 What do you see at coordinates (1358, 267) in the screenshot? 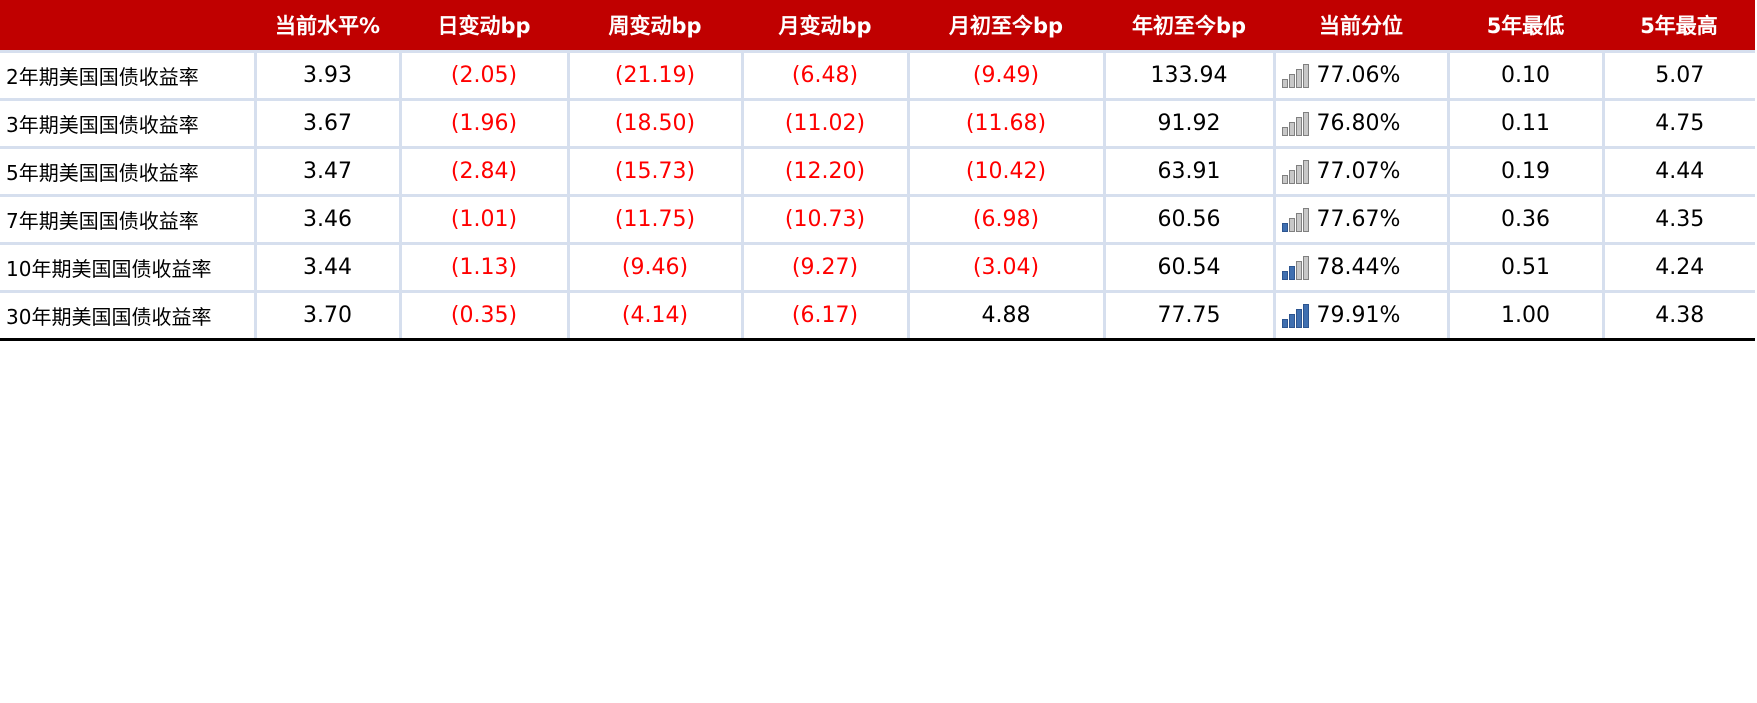
I see `percentile-value: 78.44%` at bounding box center [1358, 267].